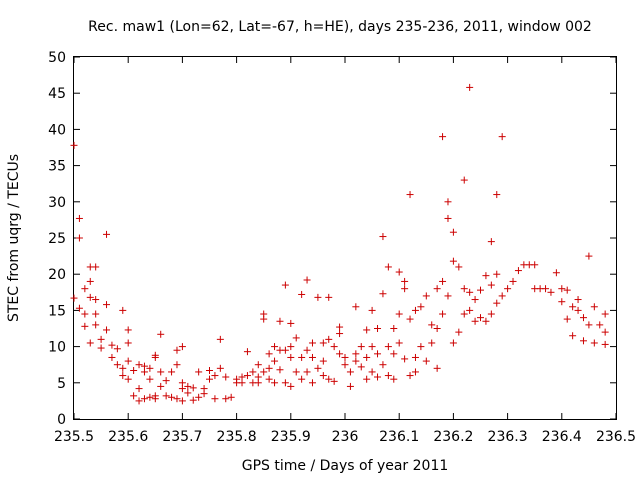 This screenshot has width=640, height=480. What do you see at coordinates (57, 94) in the screenshot?
I see `y-tick-label: 45` at bounding box center [57, 94].